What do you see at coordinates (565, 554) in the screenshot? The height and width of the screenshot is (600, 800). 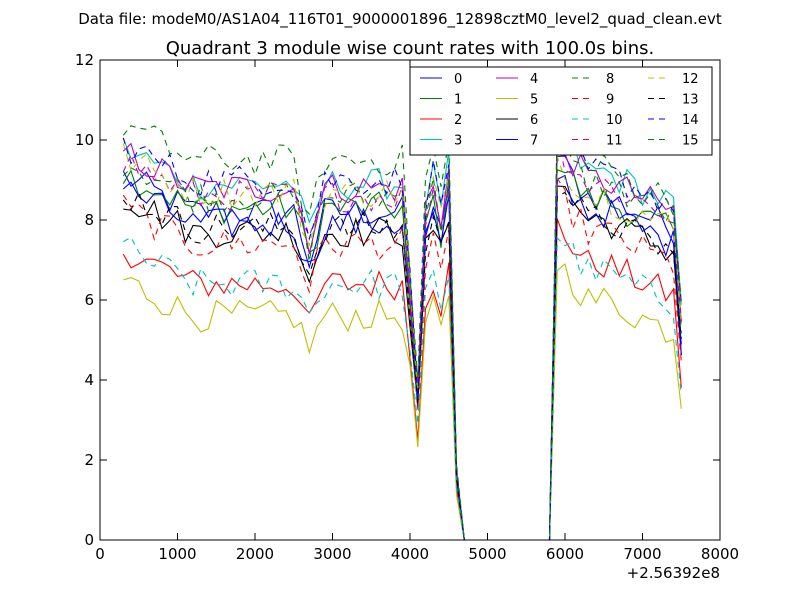 I see `x-tick-label: 6000` at bounding box center [565, 554].